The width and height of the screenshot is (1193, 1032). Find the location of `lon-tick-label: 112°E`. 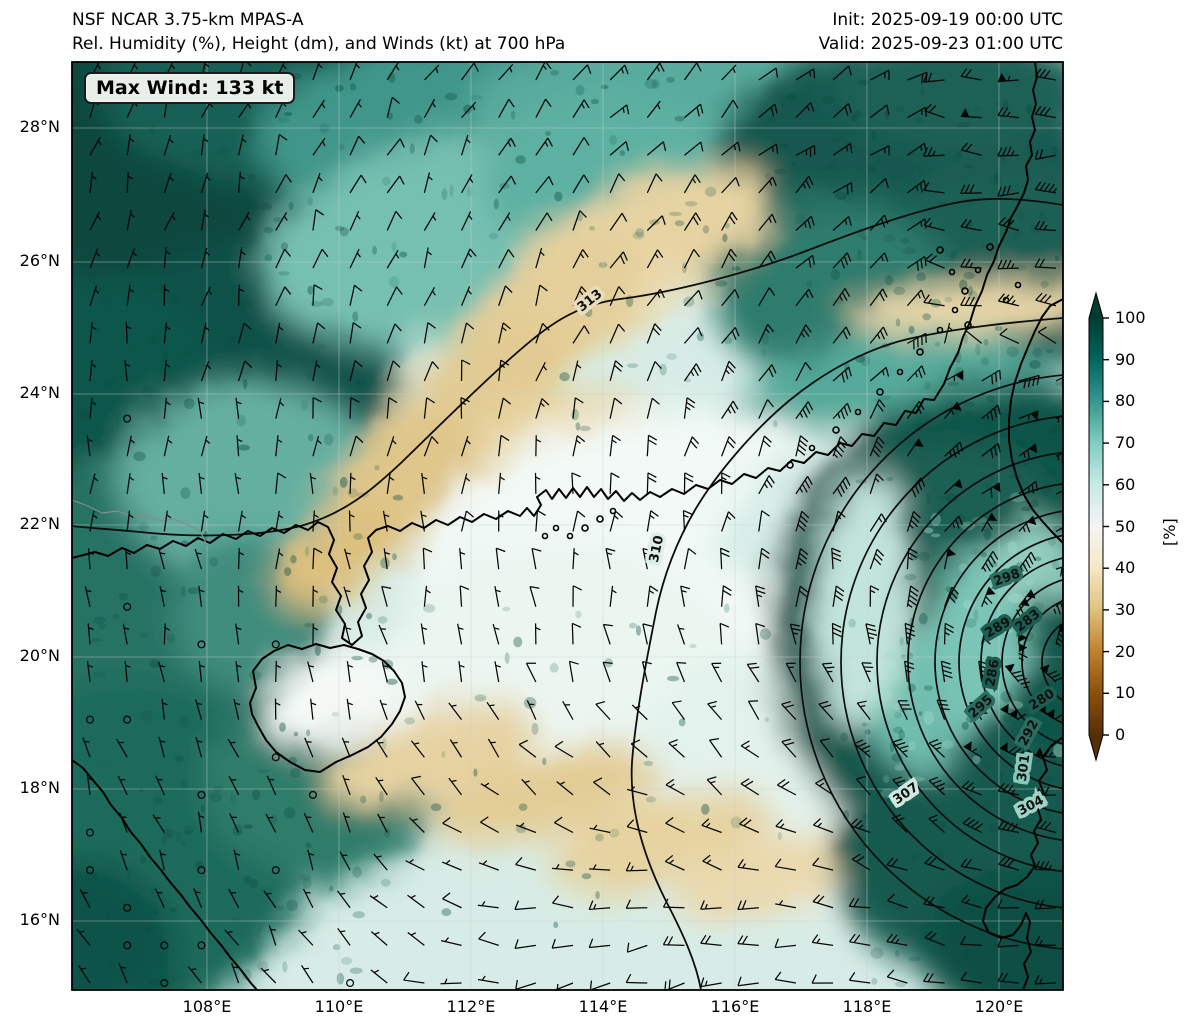

lon-tick-label: 112°E is located at coordinates (471, 1006).